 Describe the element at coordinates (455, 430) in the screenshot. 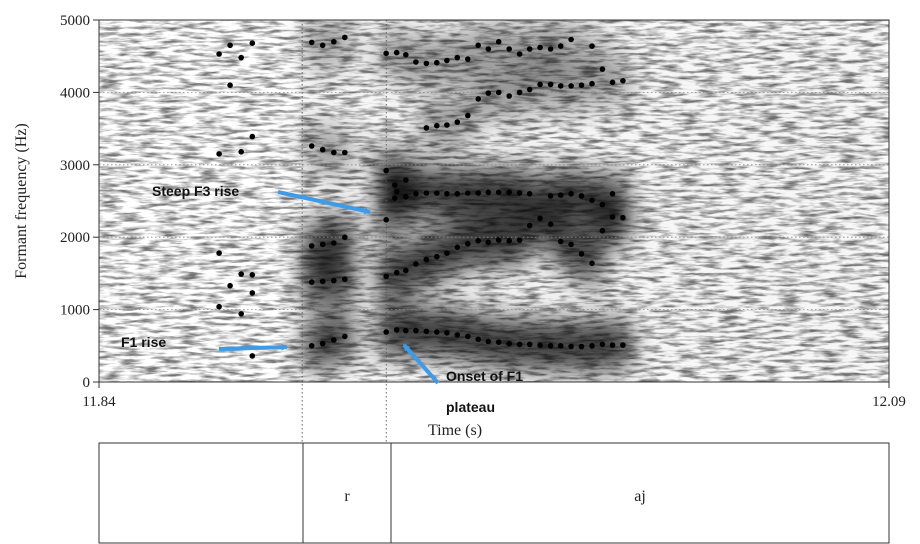

I see `x-axis-title: Time (s)` at that location.